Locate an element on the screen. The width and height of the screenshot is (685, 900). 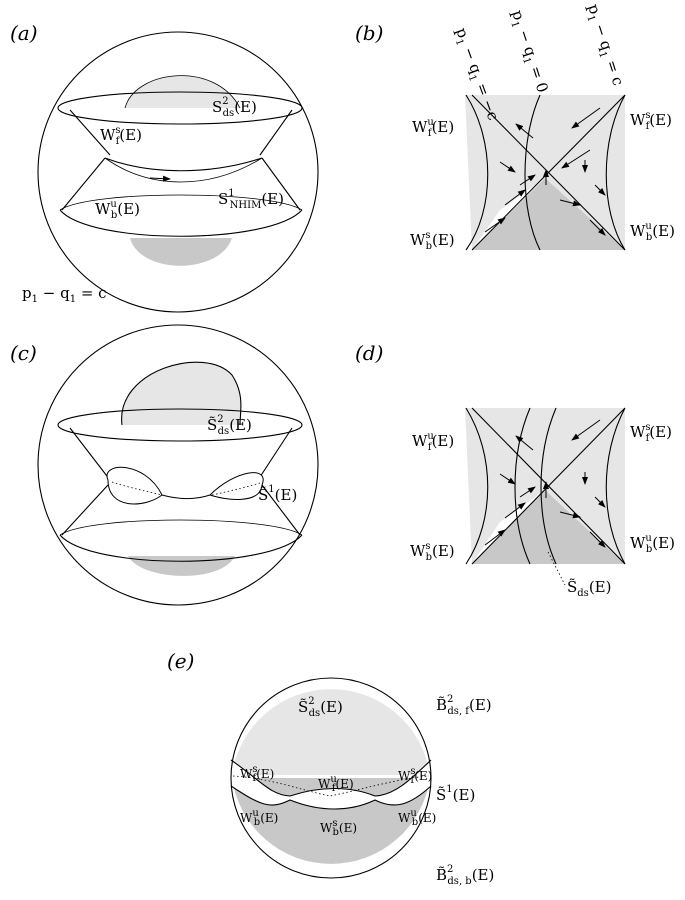
panel-e-W-fs-left: Ws f(E) is located at coordinates (257, 774).